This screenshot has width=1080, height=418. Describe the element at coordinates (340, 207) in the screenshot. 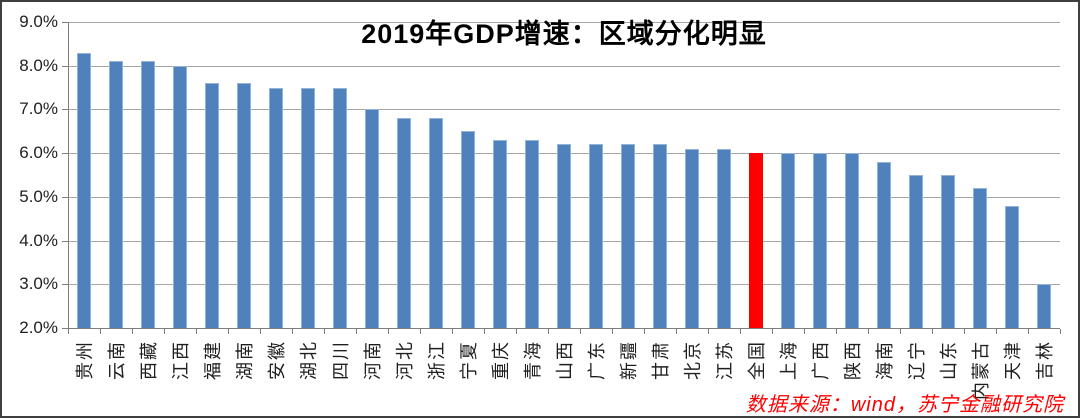

I see `bar-四川` at that location.